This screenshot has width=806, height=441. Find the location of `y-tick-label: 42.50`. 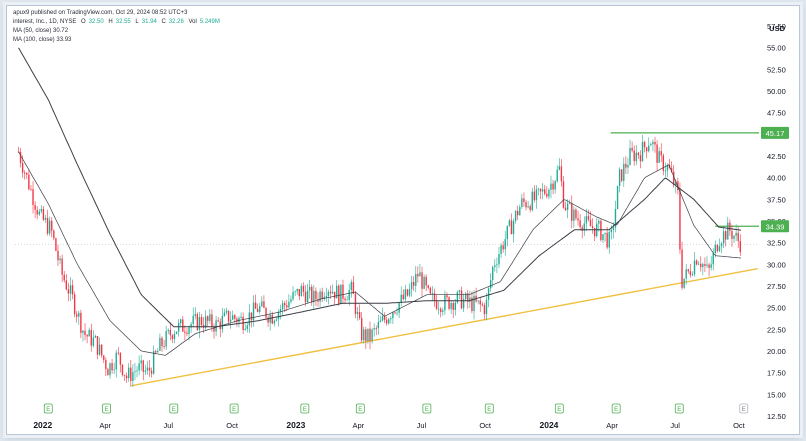

y-tick-label: 42.50 is located at coordinates (776, 156).